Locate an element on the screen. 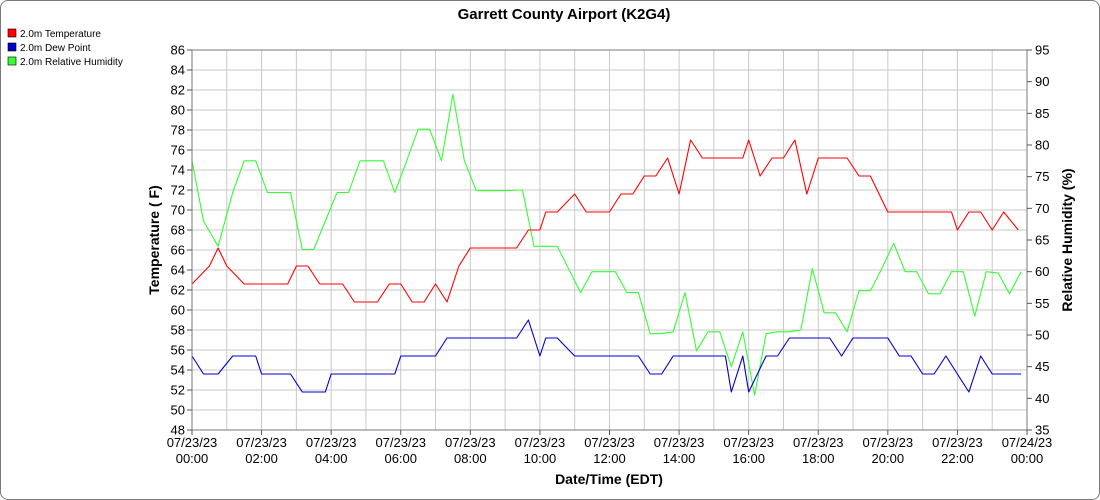 This screenshot has width=1100, height=500. y-tick-label: 84 is located at coordinates (178, 70).